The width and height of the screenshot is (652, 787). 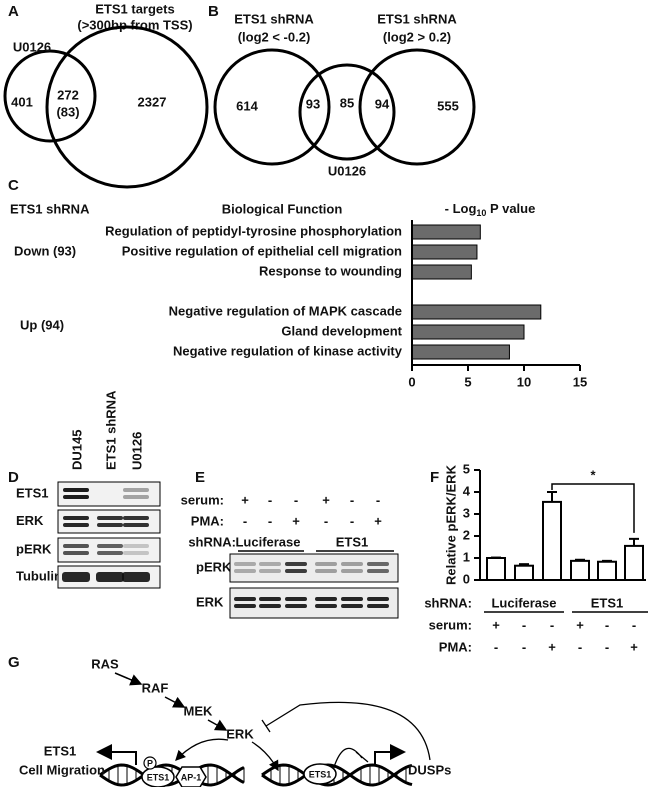 I want to click on y-tick-label: 1, so click(x=466, y=556).